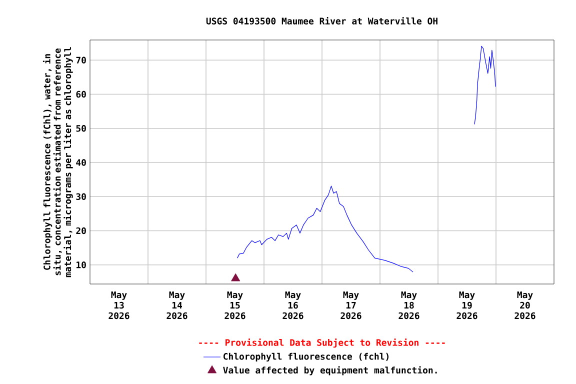 The image size is (576, 384). I want to click on text: ---- Provisional Data Subject to Revision ----, so click(322, 343).